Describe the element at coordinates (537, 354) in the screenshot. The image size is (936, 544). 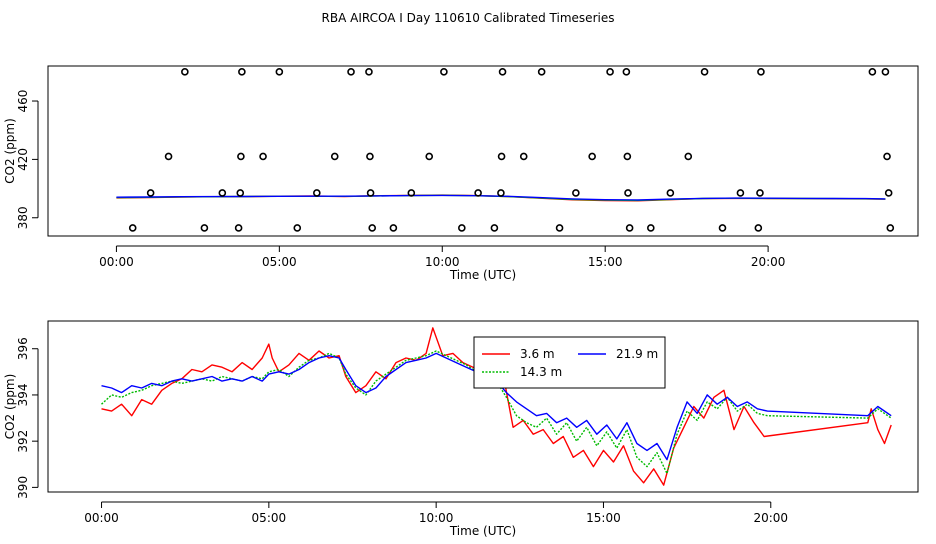
I see `legend-label: 3.6 m` at that location.